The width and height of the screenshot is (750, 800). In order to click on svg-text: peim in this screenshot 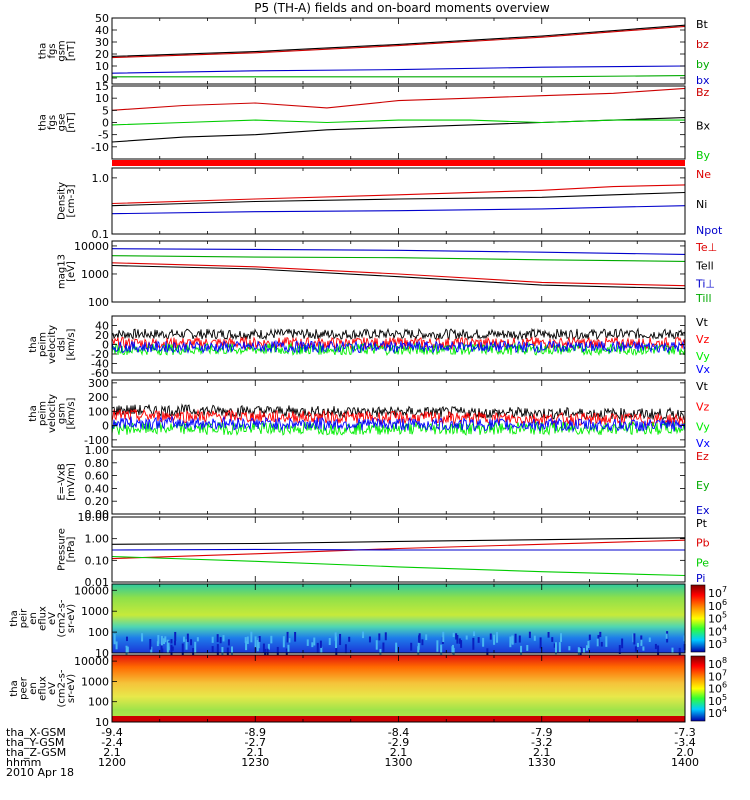, I will do `click(43, 344)`.